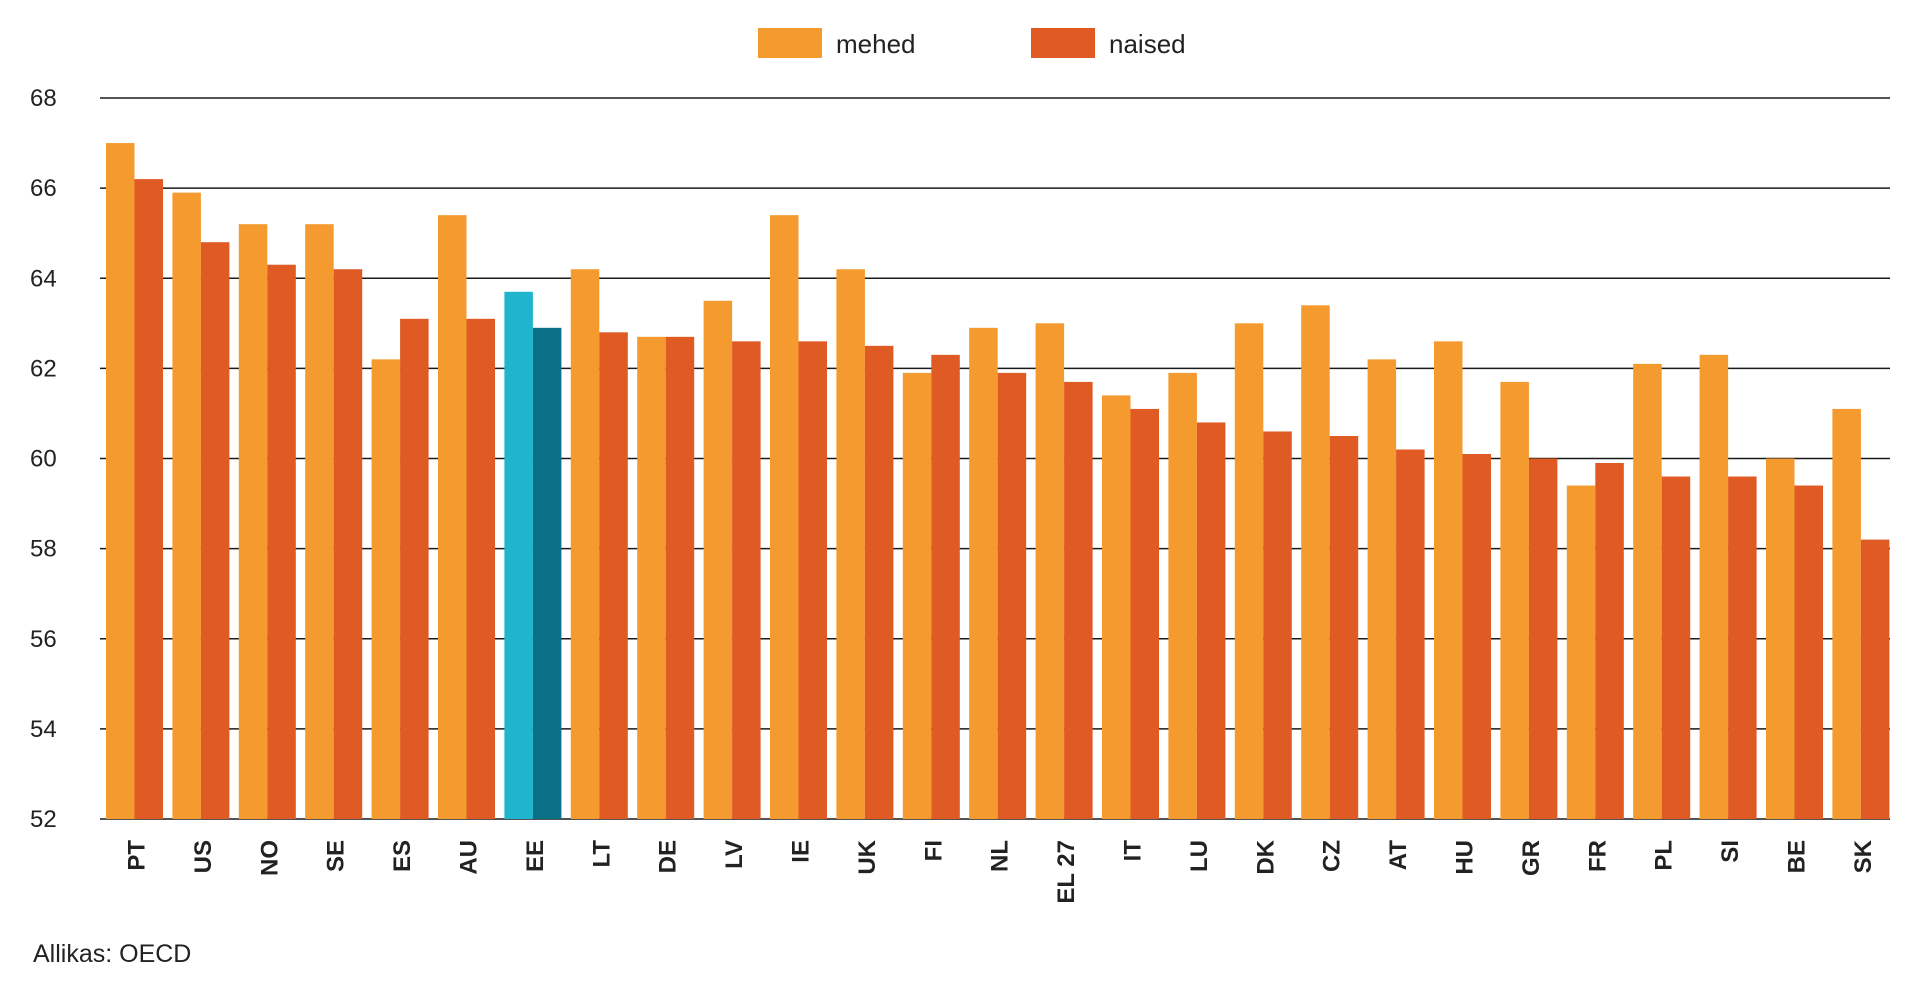 The width and height of the screenshot is (1920, 998). I want to click on bar-naised-us, so click(215, 530).